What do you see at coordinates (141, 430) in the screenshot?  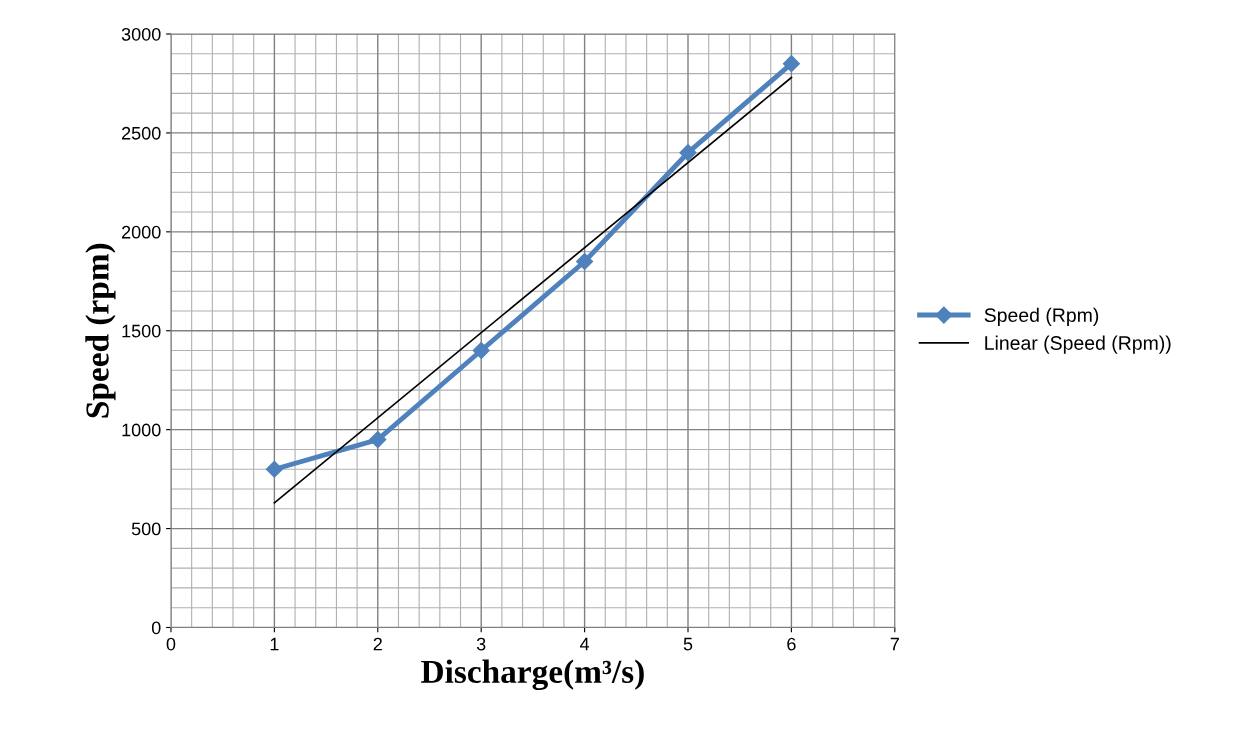 I see `y-tick-label: 1000` at bounding box center [141, 430].